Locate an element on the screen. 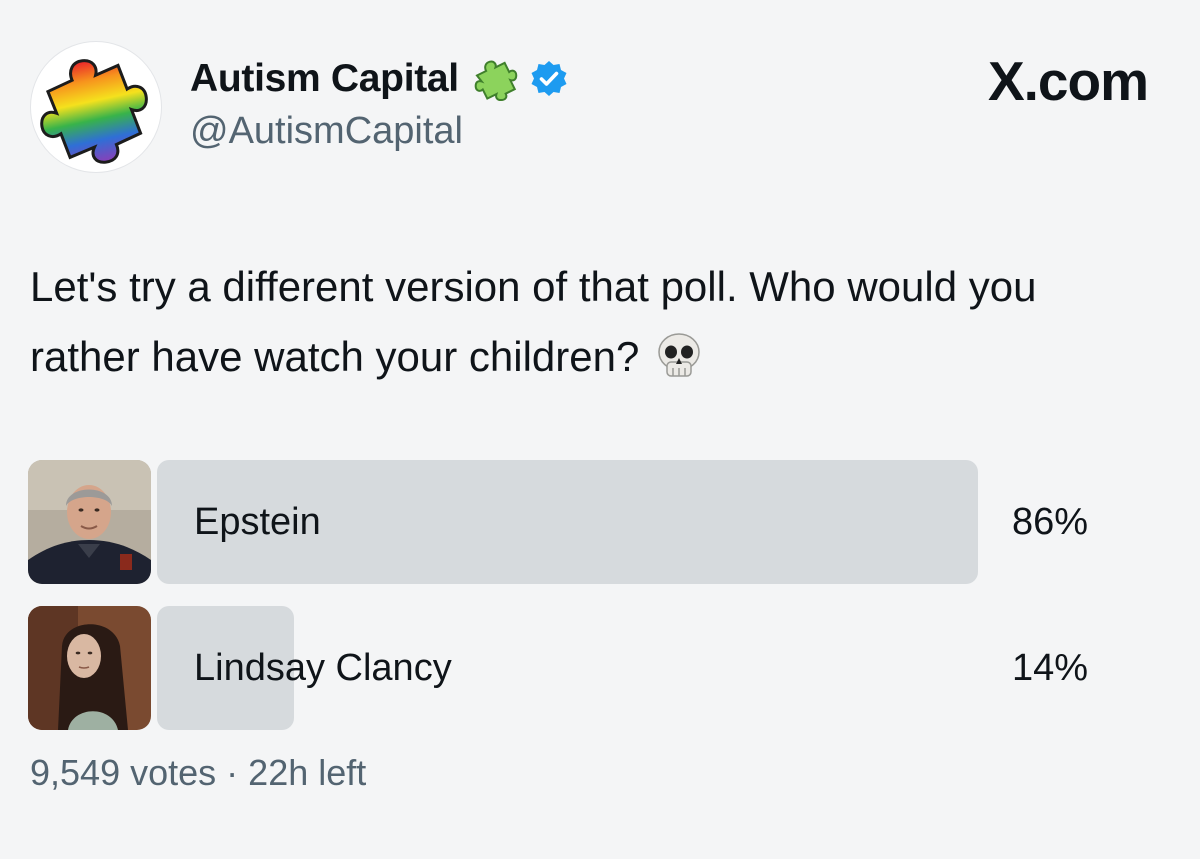  poll-vote-count: 9,549 votes is located at coordinates (123, 772).